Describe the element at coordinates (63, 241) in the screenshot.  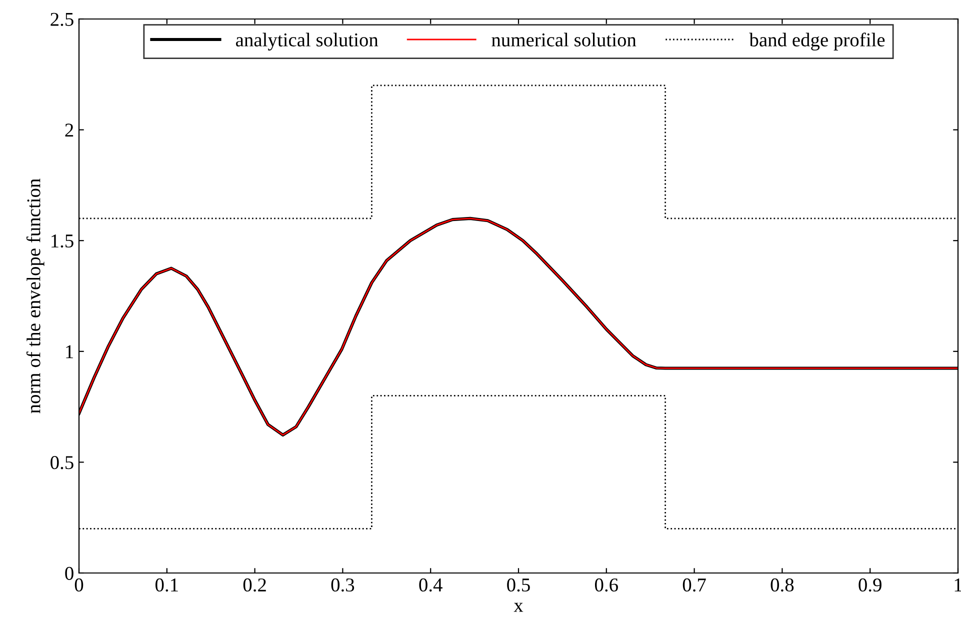
I see `y-tick-label: 1.5` at that location.